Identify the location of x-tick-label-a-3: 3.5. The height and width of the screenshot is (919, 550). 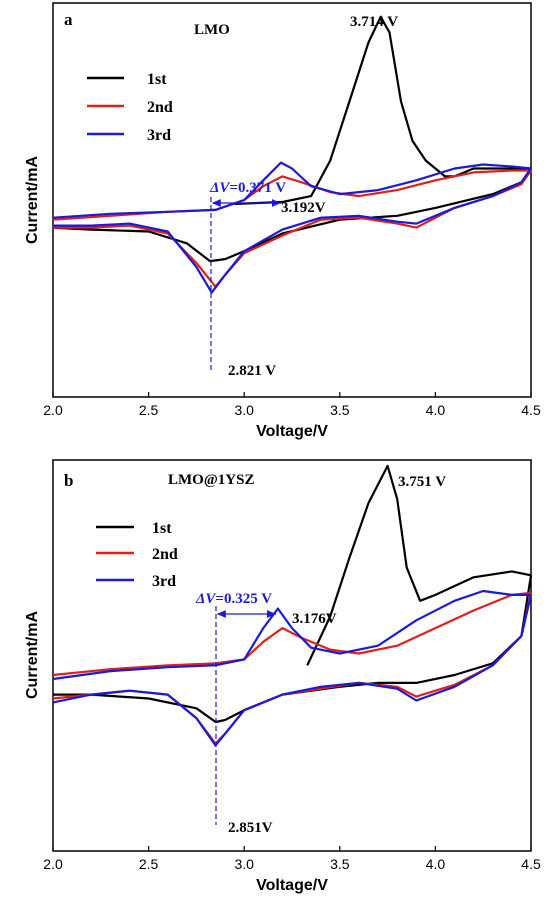
(340, 410).